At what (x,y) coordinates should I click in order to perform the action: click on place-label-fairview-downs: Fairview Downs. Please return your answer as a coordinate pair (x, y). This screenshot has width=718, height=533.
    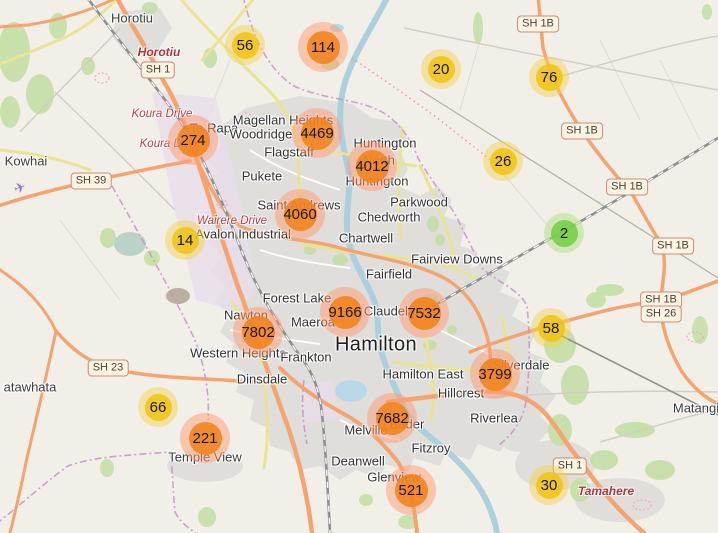
    Looking at the image, I should click on (457, 259).